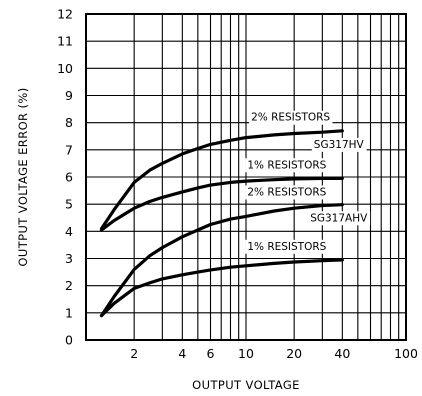 This screenshot has height=396, width=422. What do you see at coordinates (65, 41) in the screenshot?
I see `y-tick-label: 11` at bounding box center [65, 41].